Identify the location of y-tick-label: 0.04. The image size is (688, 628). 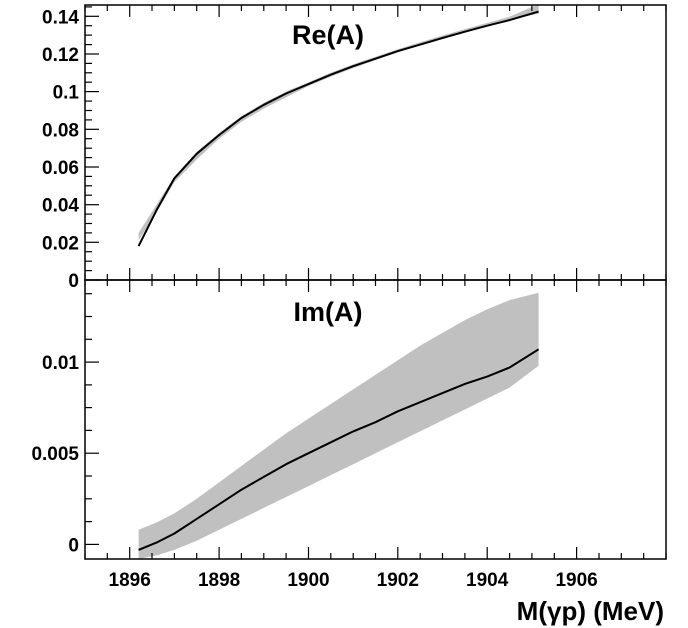
(60, 206).